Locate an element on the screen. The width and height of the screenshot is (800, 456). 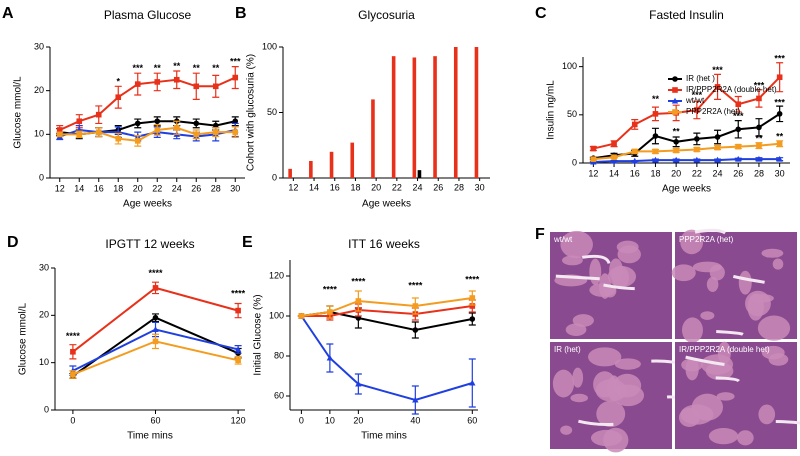
y-tick-label: 120 is located at coordinates (276, 275).